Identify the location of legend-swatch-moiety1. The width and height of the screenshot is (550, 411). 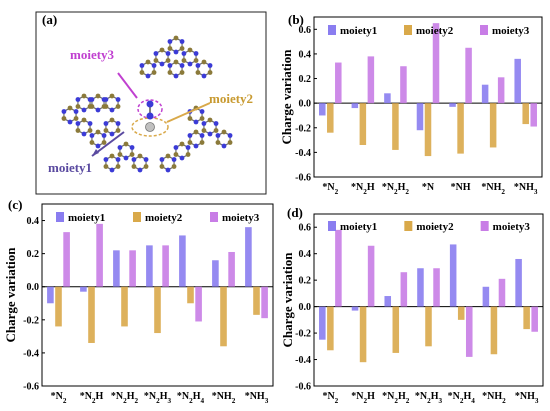
(332, 30).